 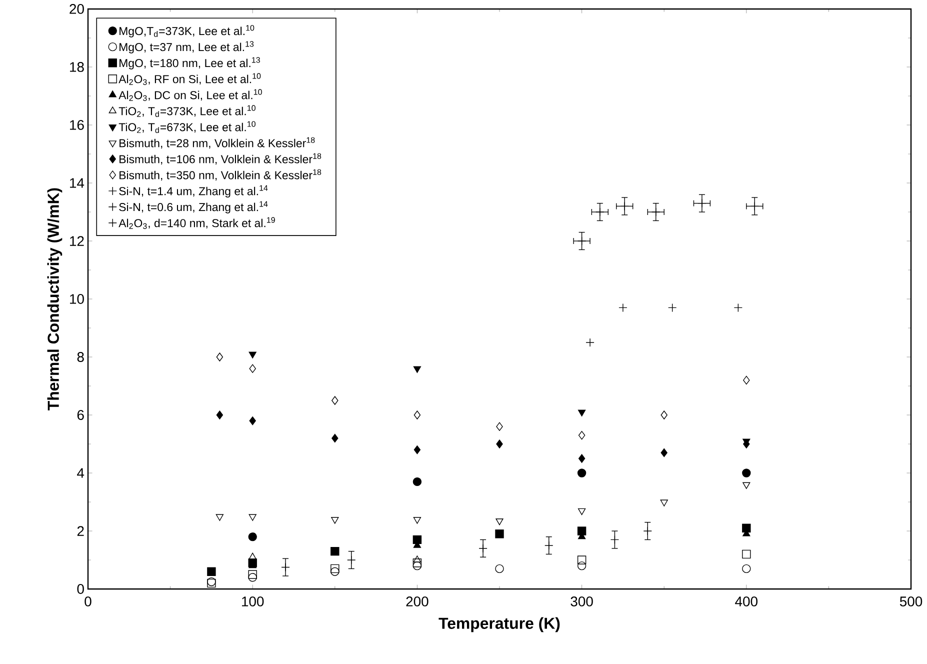 I want to click on legend-label: Al$_{2}$O$_{3}$, RF on Si, Lee et al.$^{10}$, so click(x=189, y=79).